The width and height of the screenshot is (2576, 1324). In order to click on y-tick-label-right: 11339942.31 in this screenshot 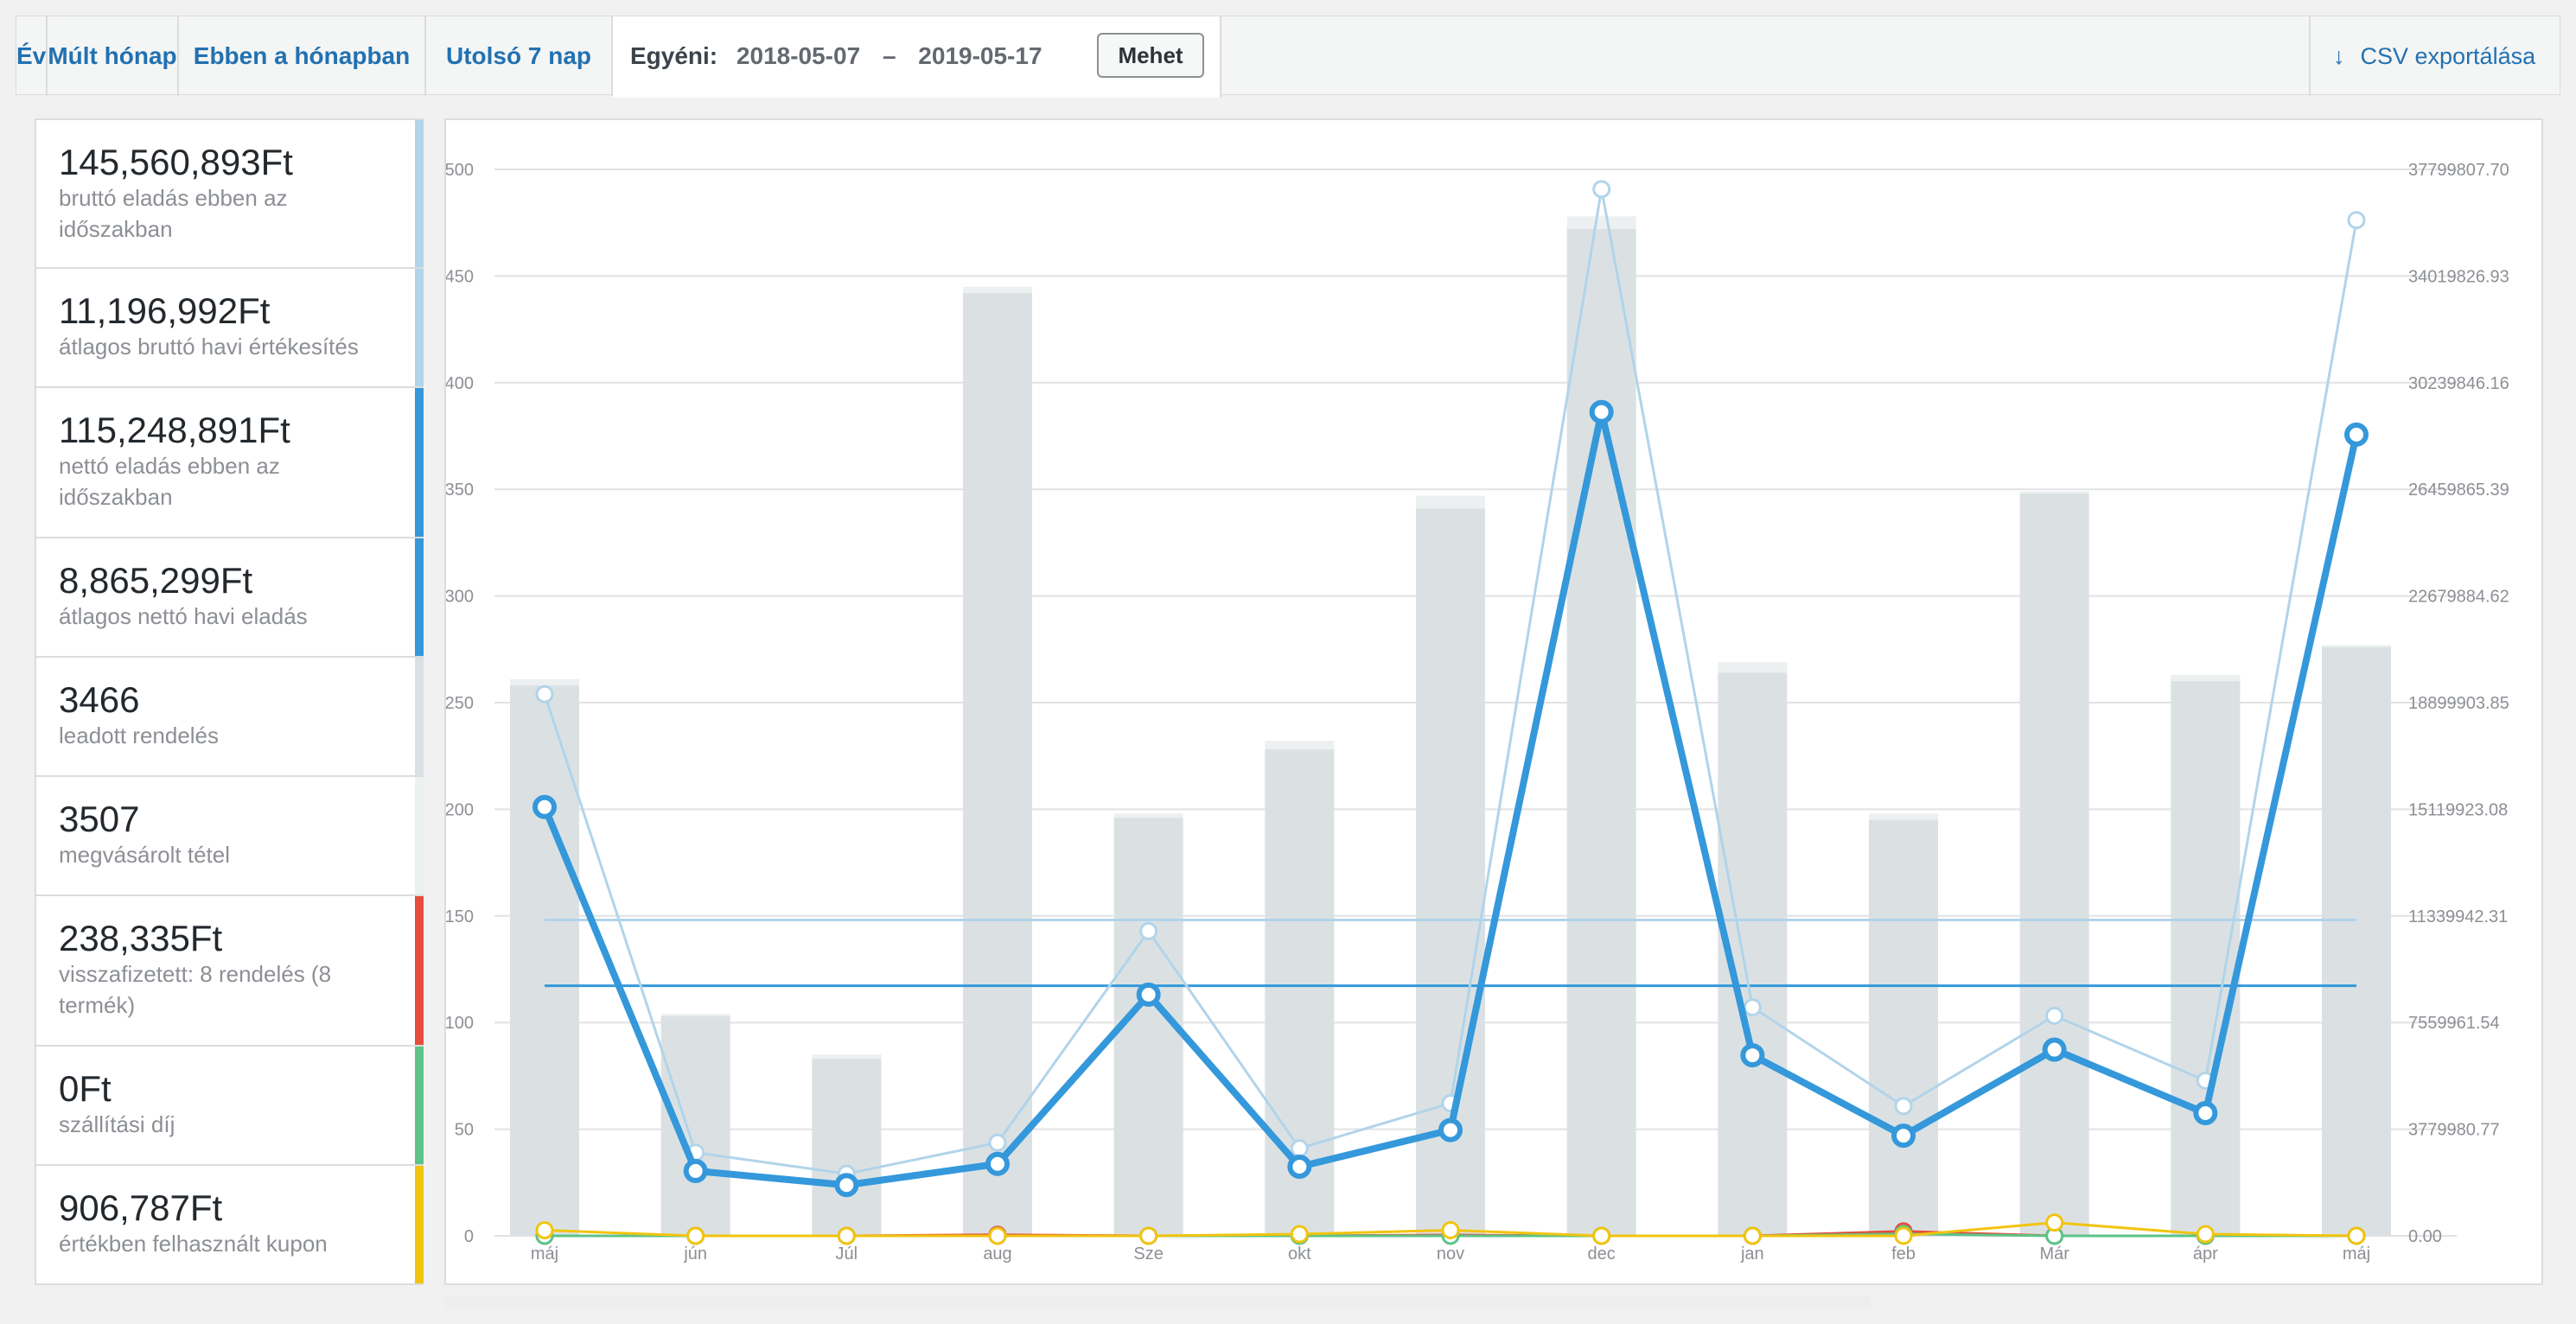, I will do `click(2458, 916)`.